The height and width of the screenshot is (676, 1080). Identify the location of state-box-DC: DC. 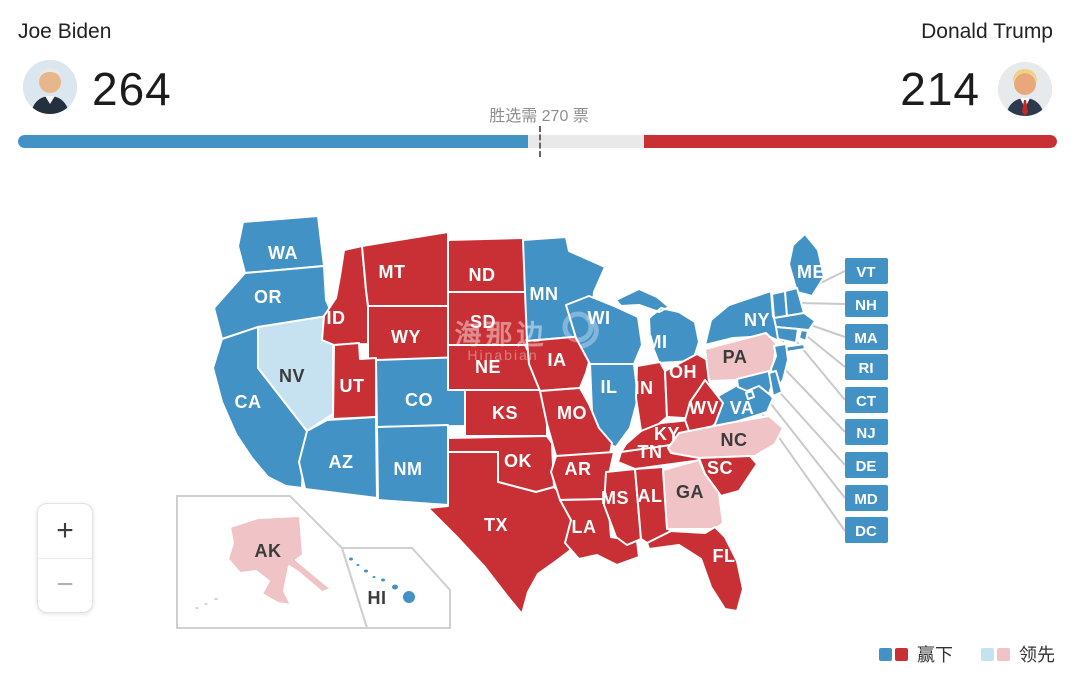
(866, 530).